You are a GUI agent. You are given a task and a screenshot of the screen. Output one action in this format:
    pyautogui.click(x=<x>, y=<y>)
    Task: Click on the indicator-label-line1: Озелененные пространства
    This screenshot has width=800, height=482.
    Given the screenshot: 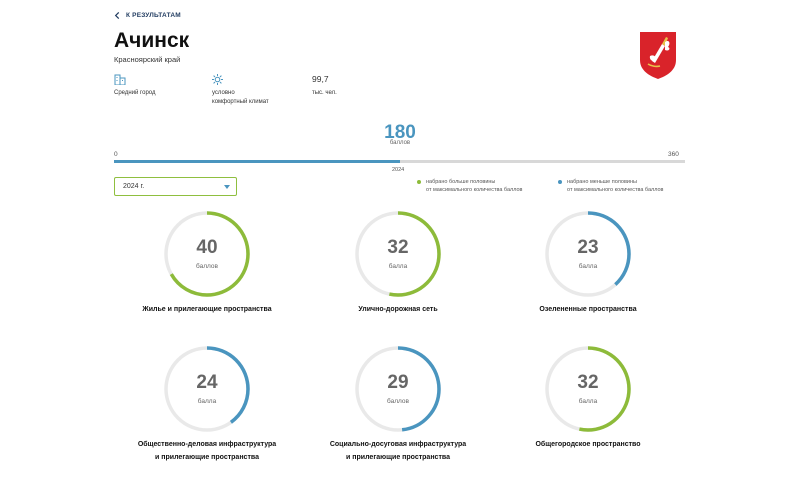 What is the action you would take?
    pyautogui.click(x=588, y=309)
    